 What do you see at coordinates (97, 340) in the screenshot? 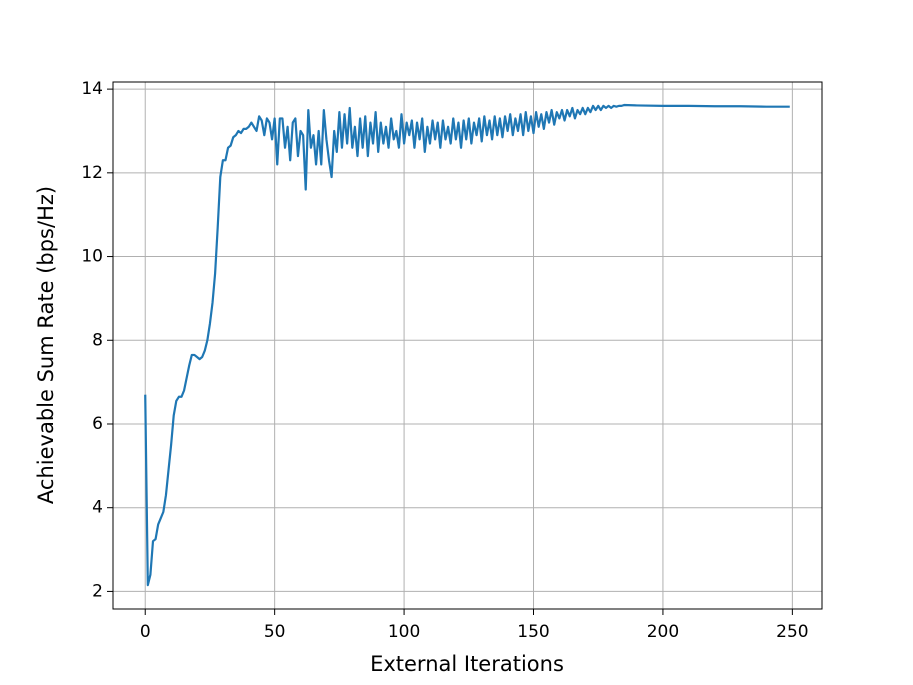
I see `y-tick-label: 8` at bounding box center [97, 340].